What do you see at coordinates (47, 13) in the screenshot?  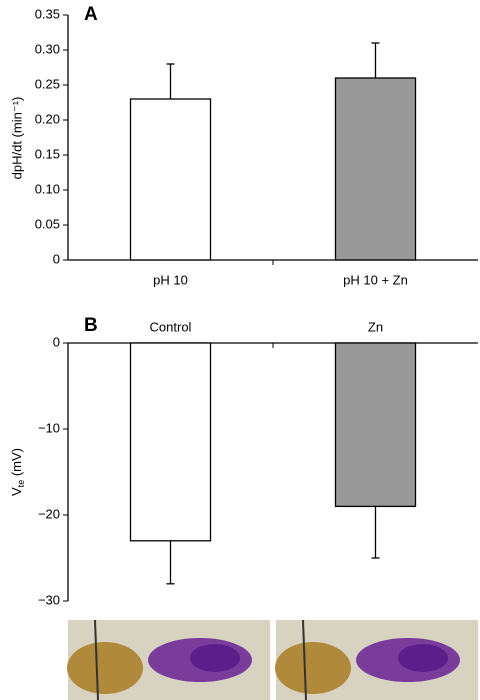 I see `y-tick-label: 0.35` at bounding box center [47, 13].